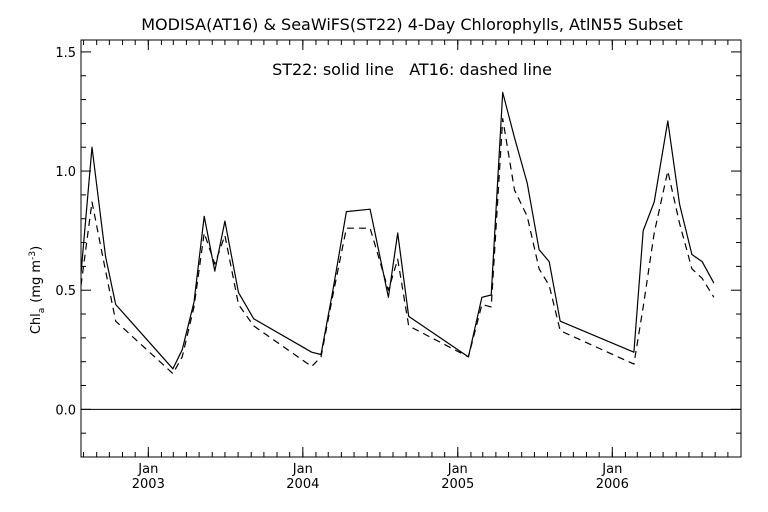  Describe the element at coordinates (65, 53) in the screenshot. I see `y-tick-label: 1.5` at that location.